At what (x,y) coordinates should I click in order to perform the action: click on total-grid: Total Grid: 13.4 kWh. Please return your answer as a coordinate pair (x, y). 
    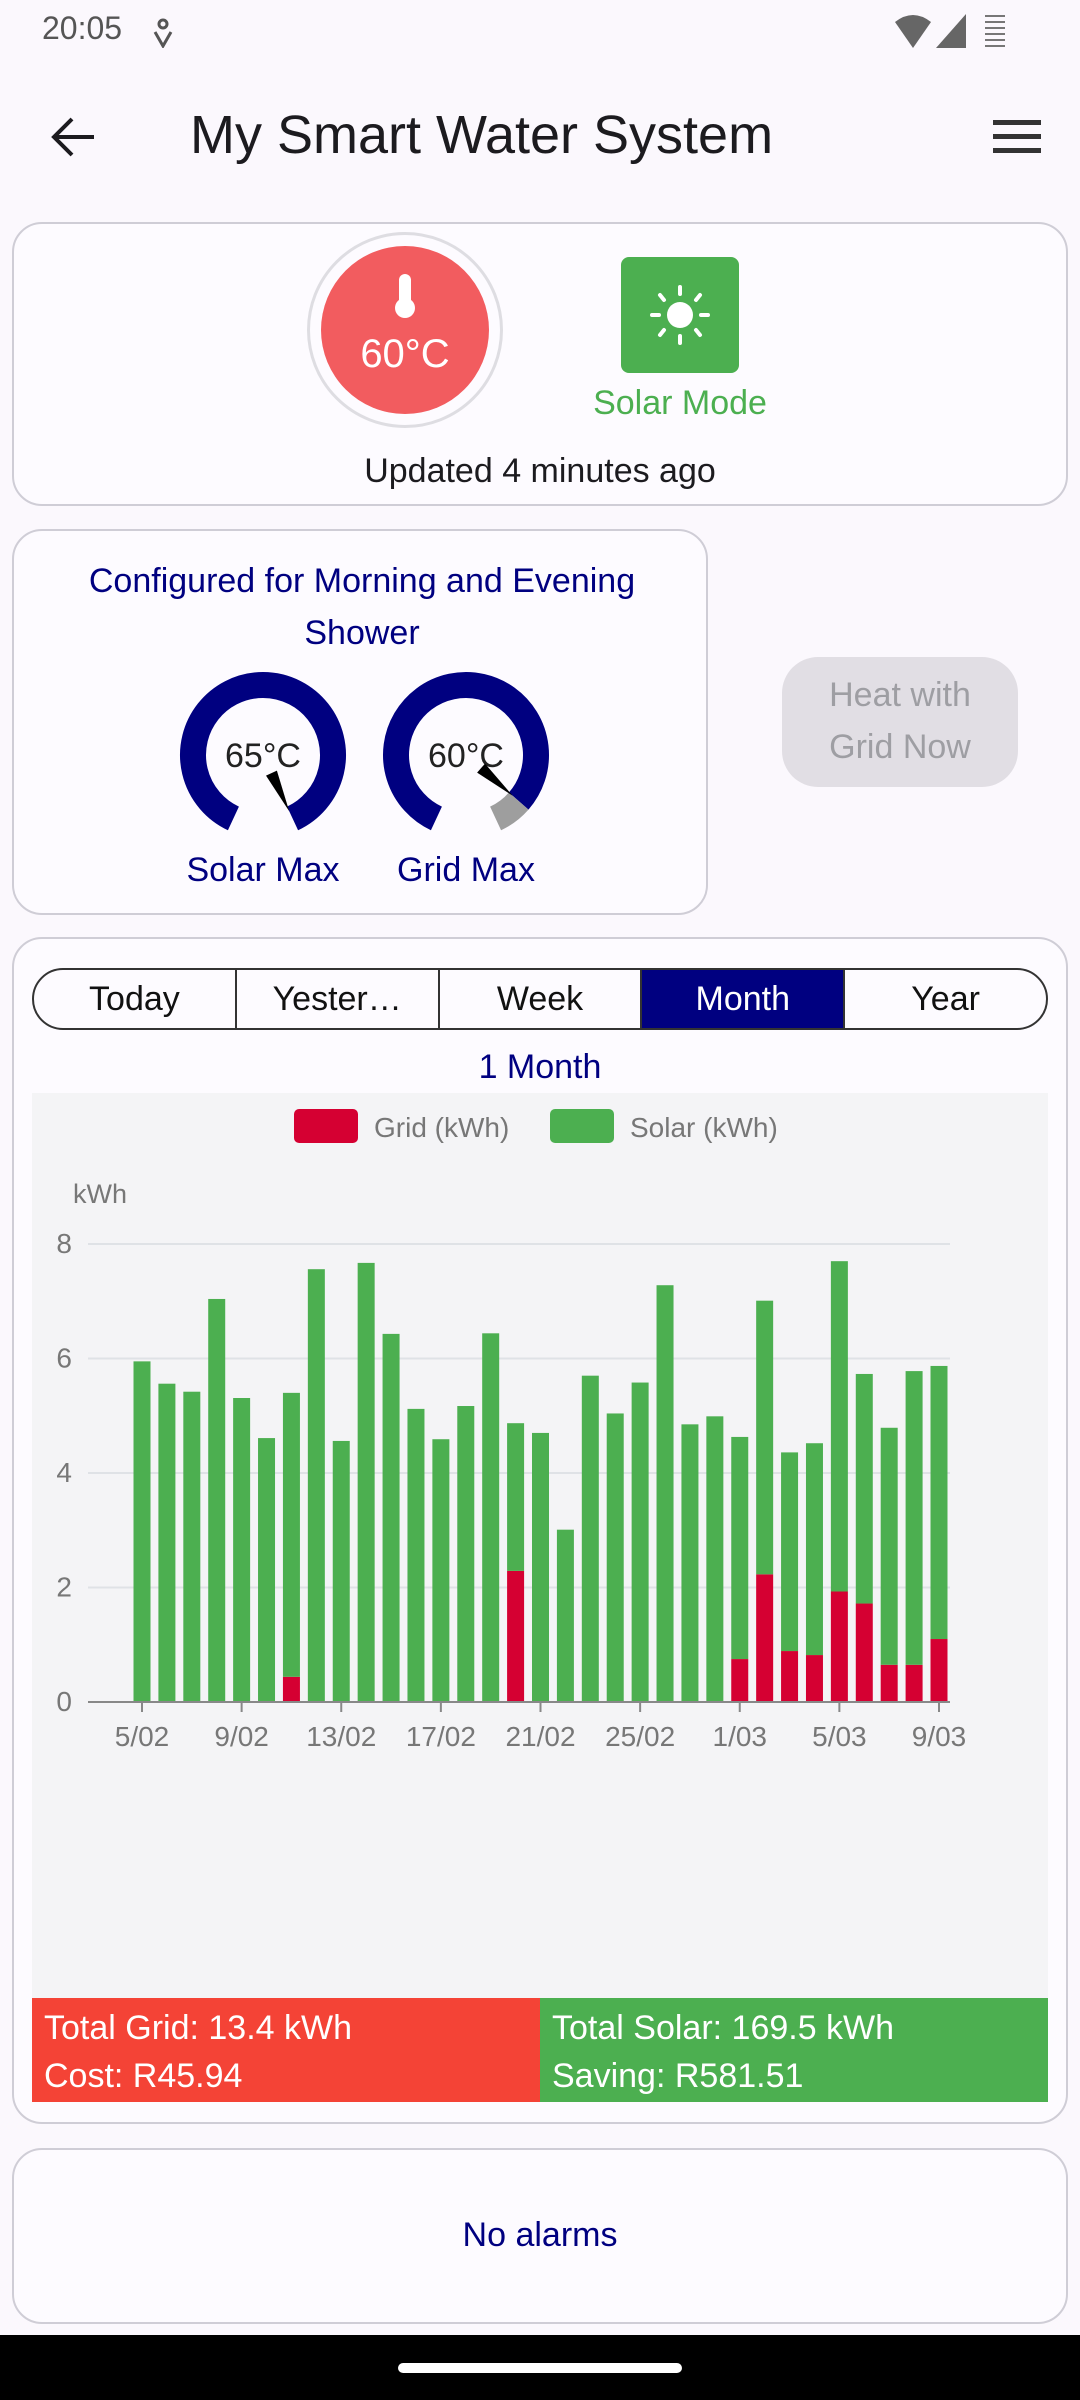
    Looking at the image, I should click on (198, 2028).